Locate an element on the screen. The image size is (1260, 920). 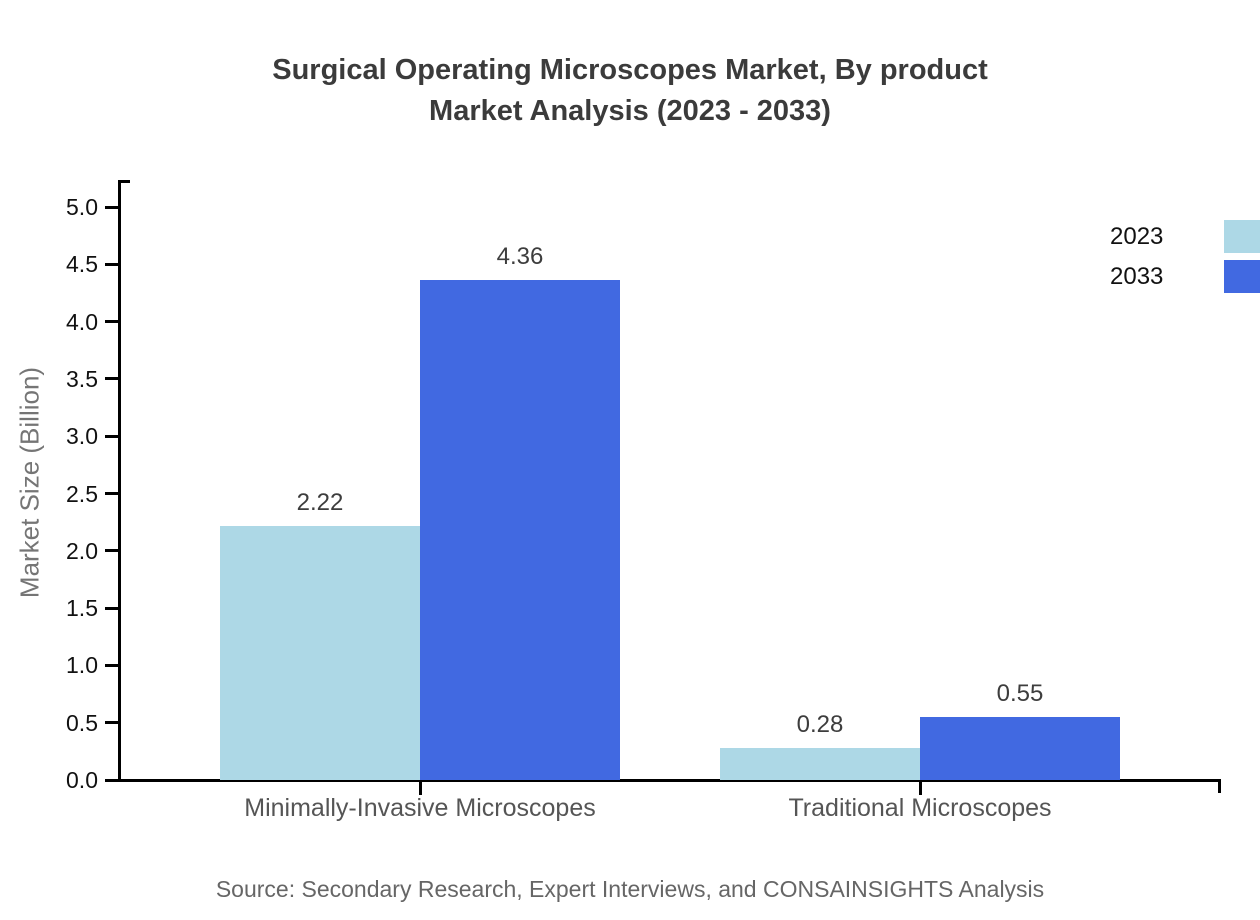
y-tick-label: 4.0 is located at coordinates (82, 321).